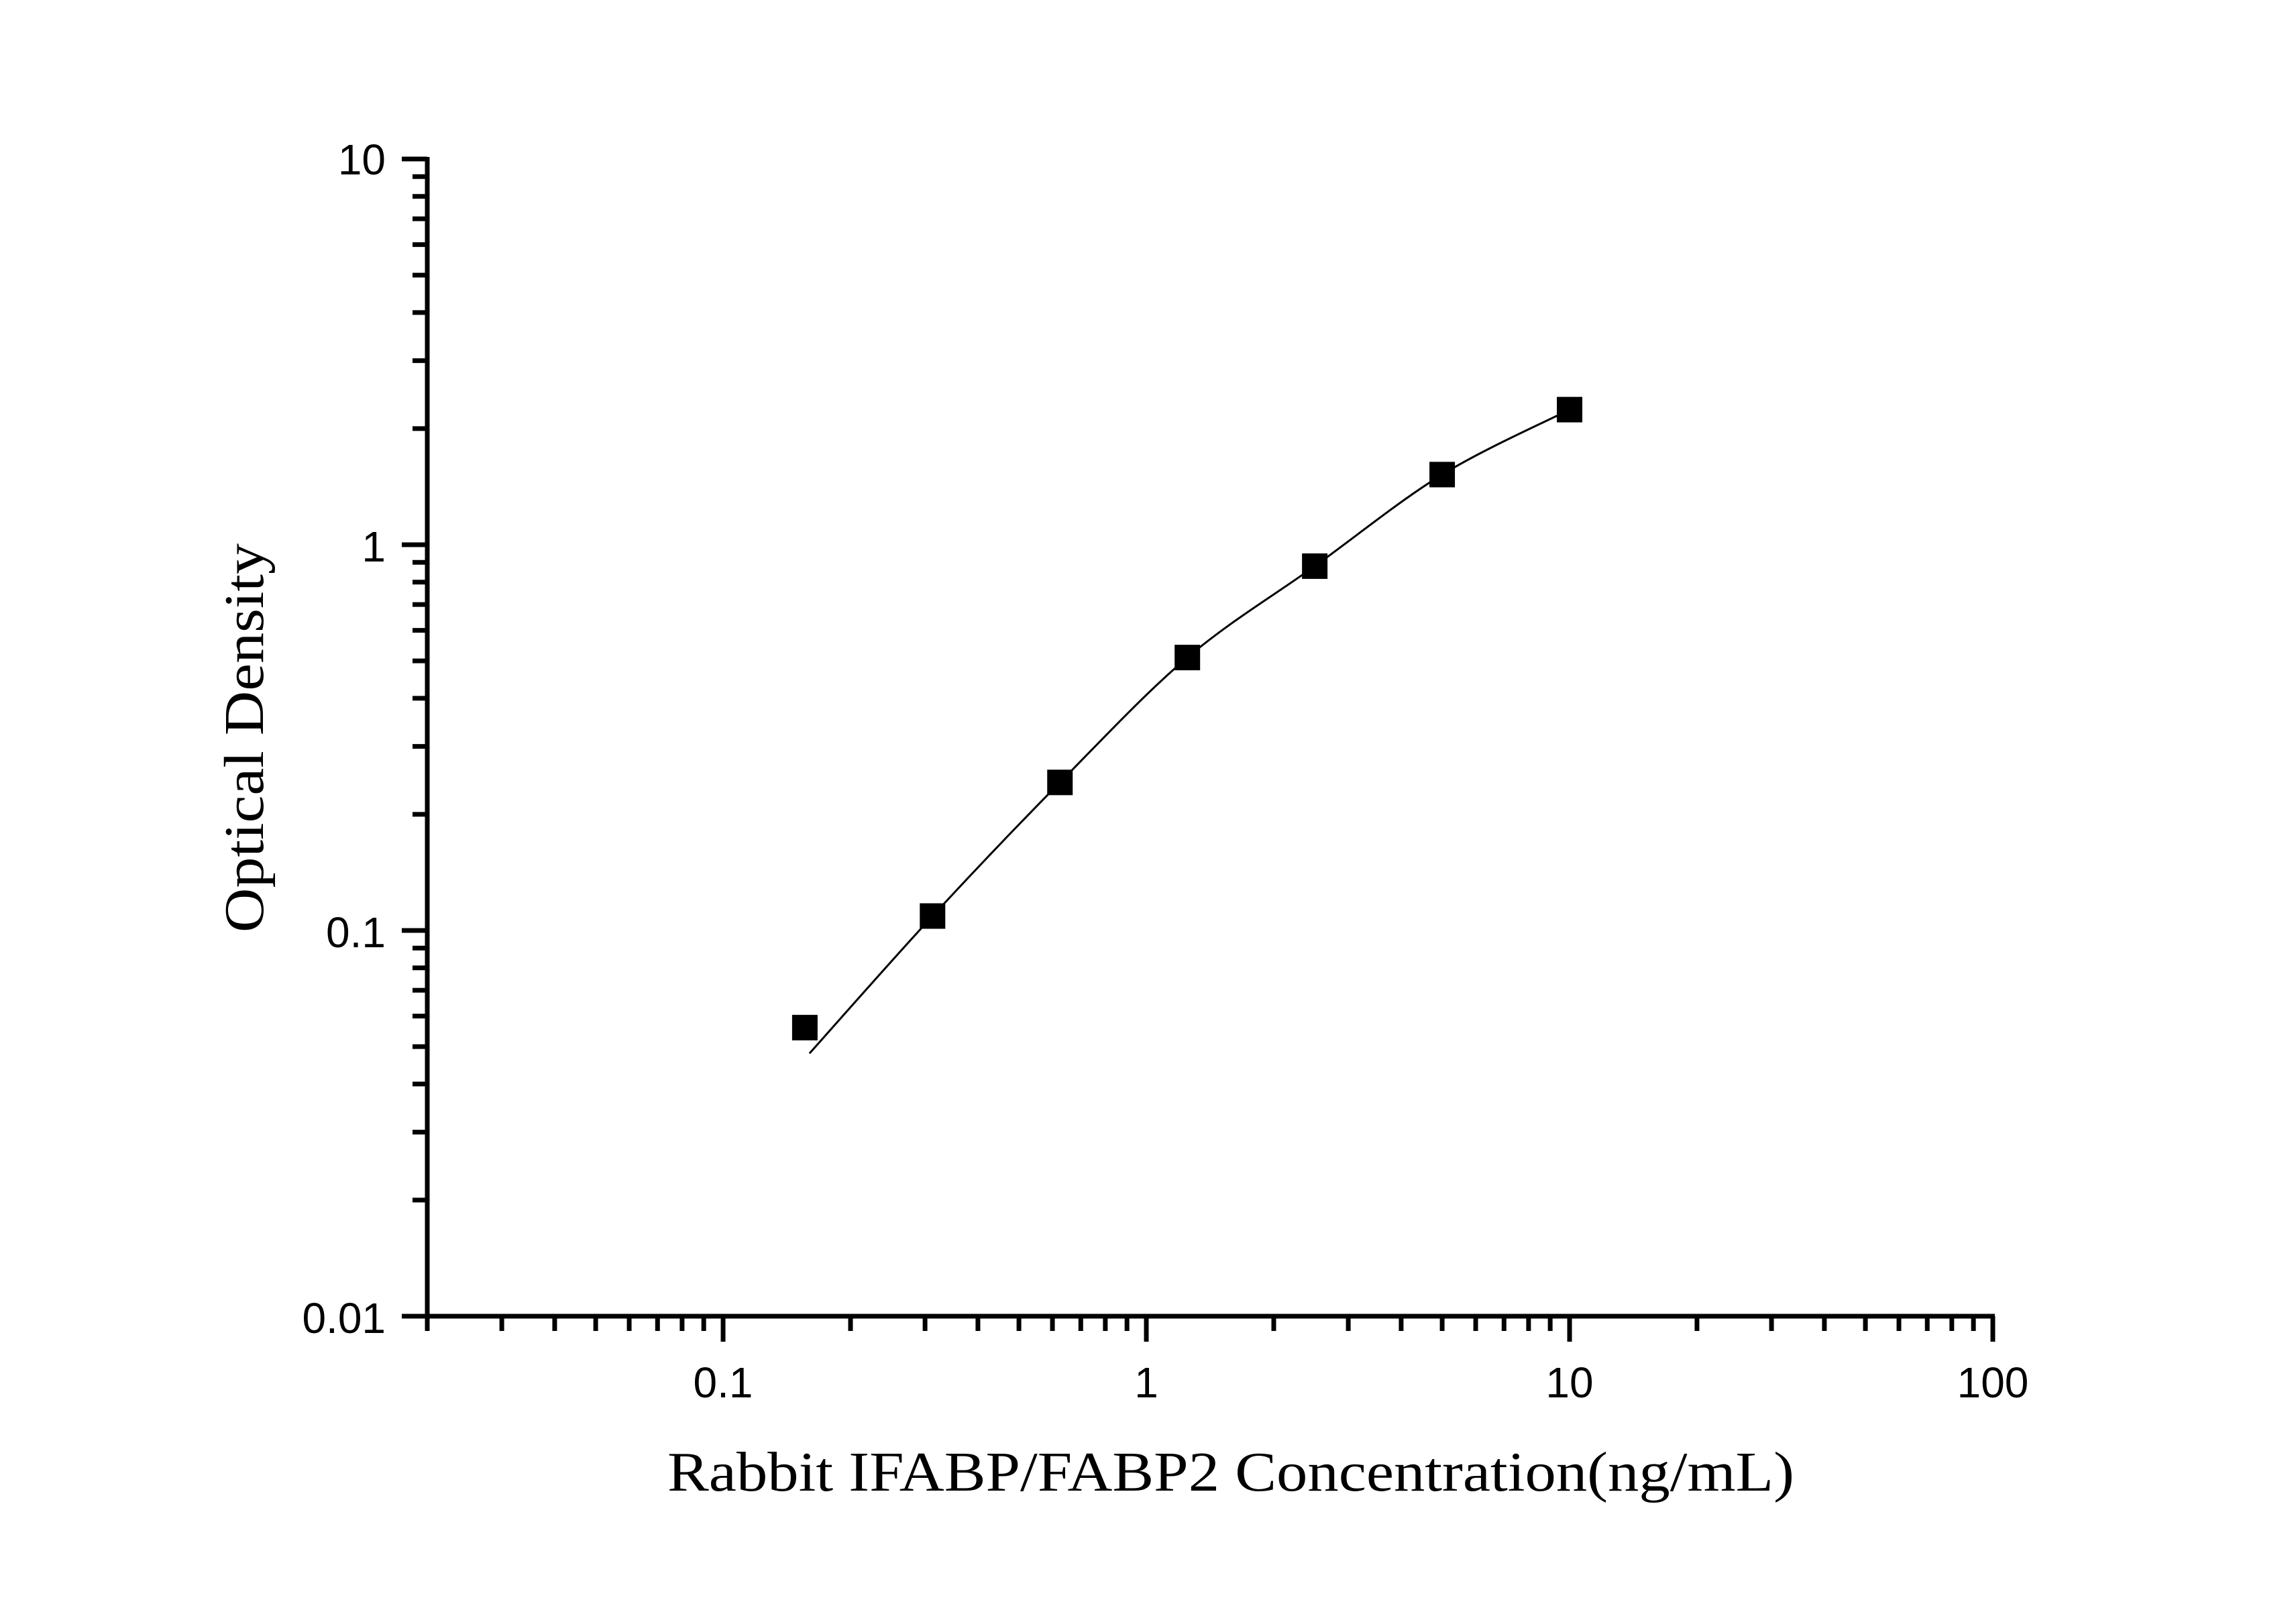  What do you see at coordinates (1361, 1382) in the screenshot?
I see `x-axis-tick-labels: 0.1 1 10 100` at bounding box center [1361, 1382].